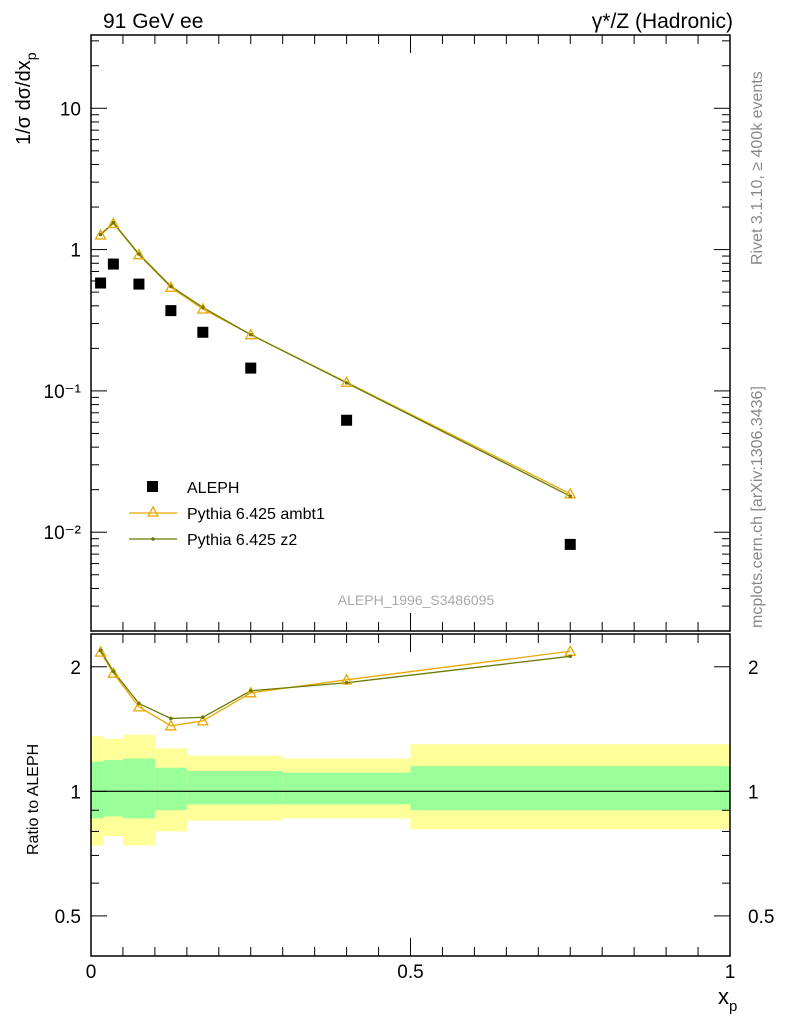 This screenshot has width=786, height=1024. I want to click on legend-aleph-label: ALEPH, so click(213, 488).